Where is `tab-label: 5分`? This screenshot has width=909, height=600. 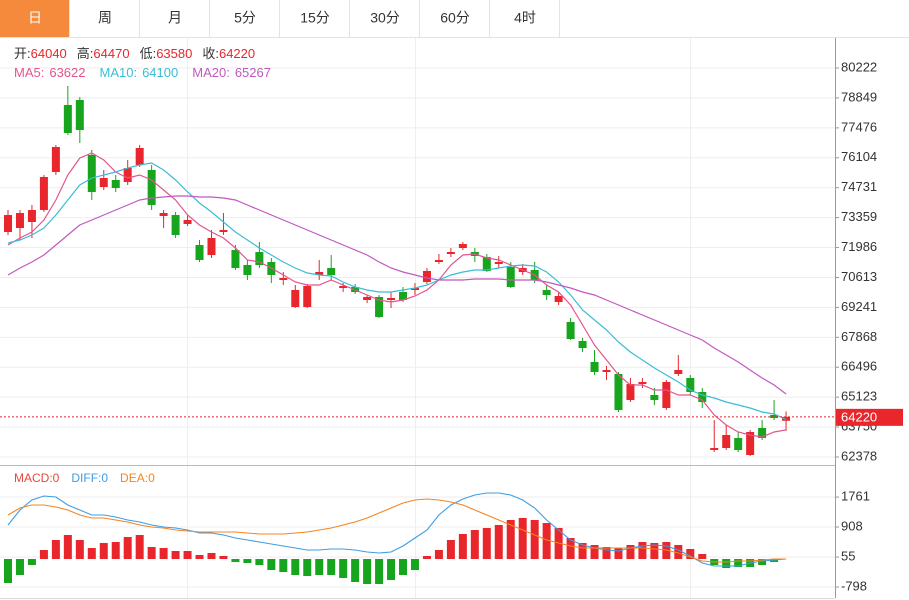
tab-label: 5分 is located at coordinates (245, 18).